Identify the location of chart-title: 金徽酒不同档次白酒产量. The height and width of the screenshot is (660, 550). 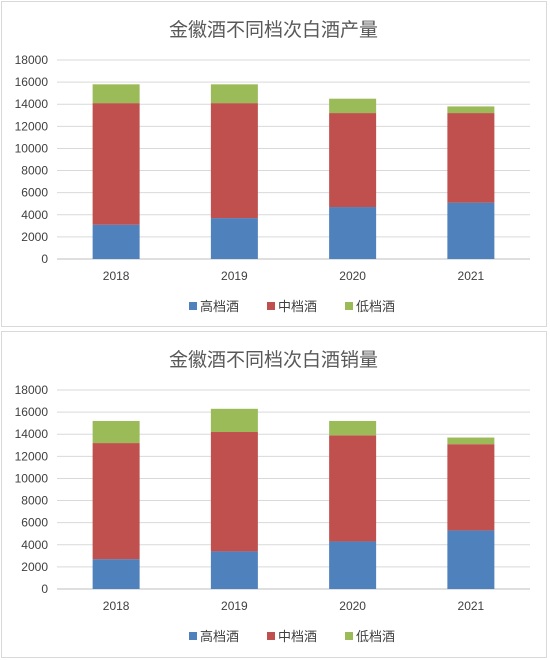
(273, 30).